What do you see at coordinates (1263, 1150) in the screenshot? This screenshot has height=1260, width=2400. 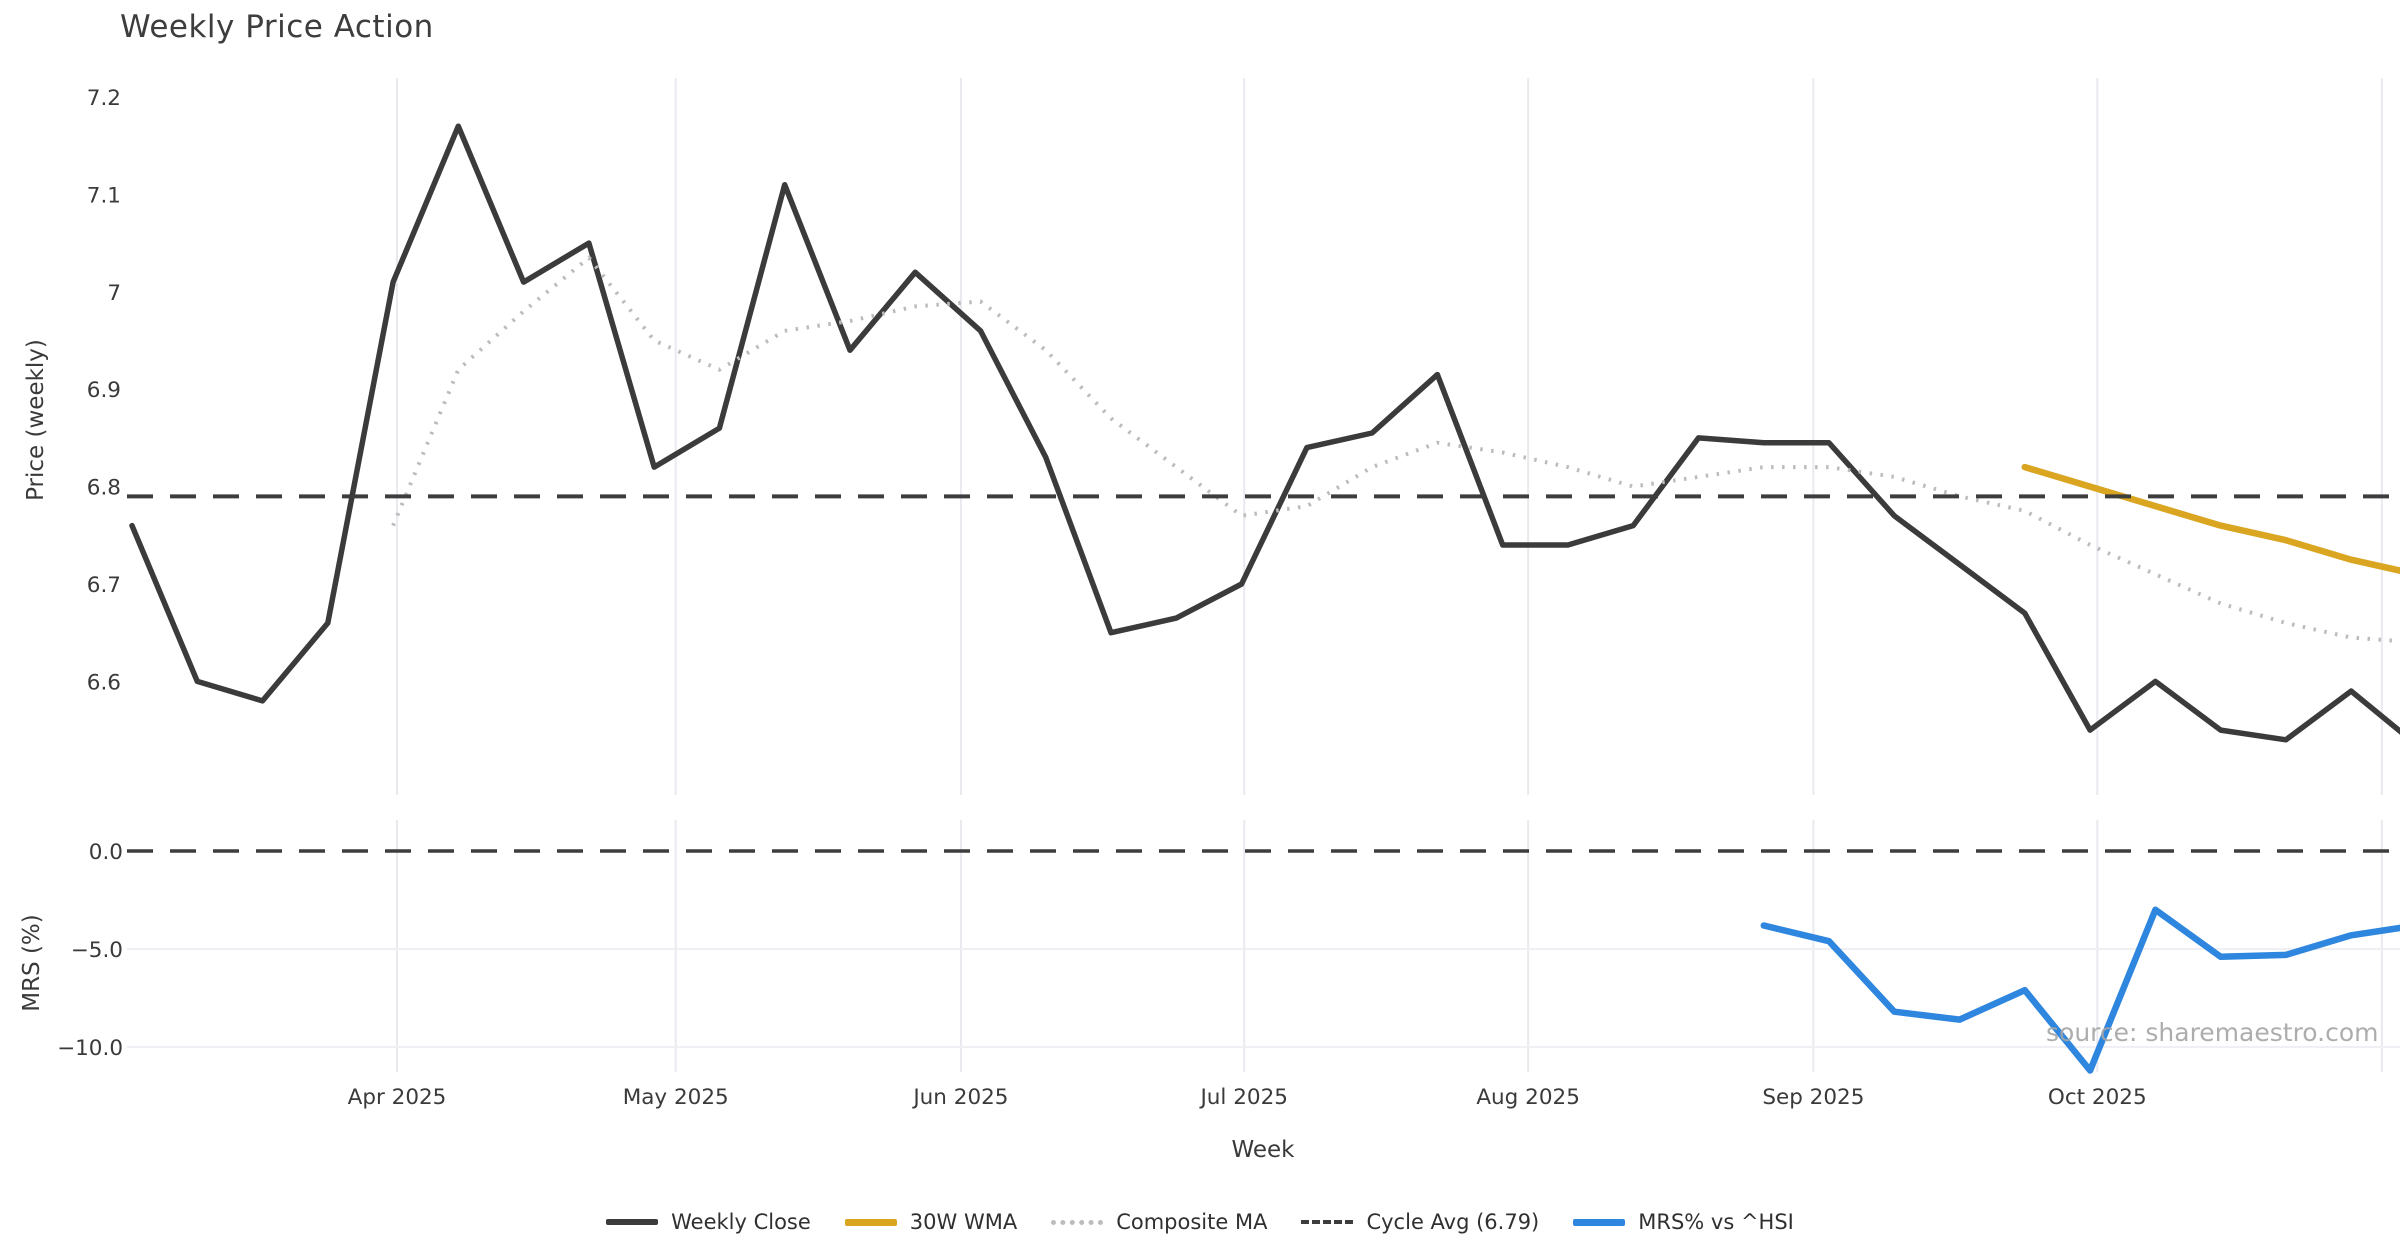 I see `x-axis-label: Week` at bounding box center [1263, 1150].